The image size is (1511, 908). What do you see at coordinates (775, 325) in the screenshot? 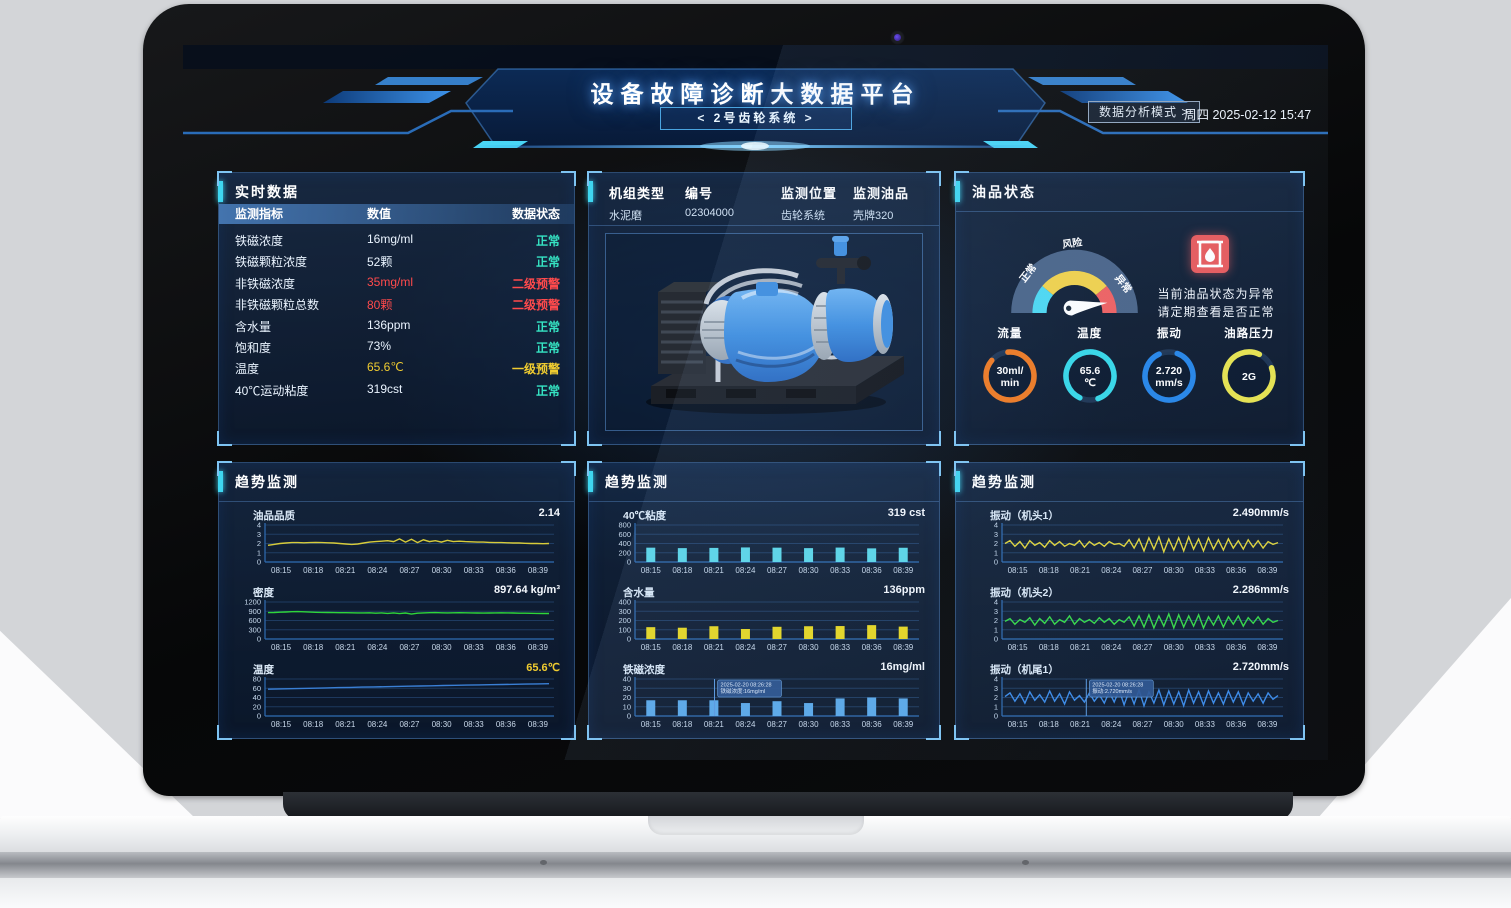
I see `gearbox-machine-image` at bounding box center [775, 325].